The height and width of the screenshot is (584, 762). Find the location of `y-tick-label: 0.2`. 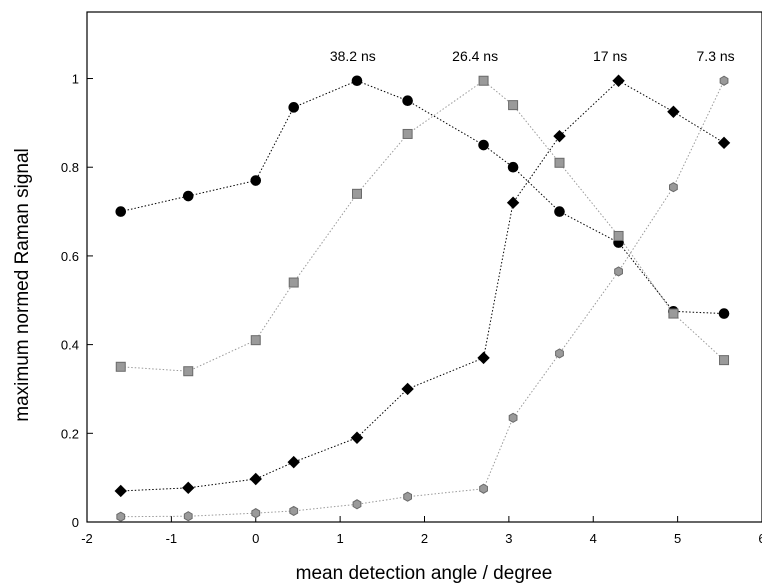

y-tick-label: 0.2 is located at coordinates (70, 433).